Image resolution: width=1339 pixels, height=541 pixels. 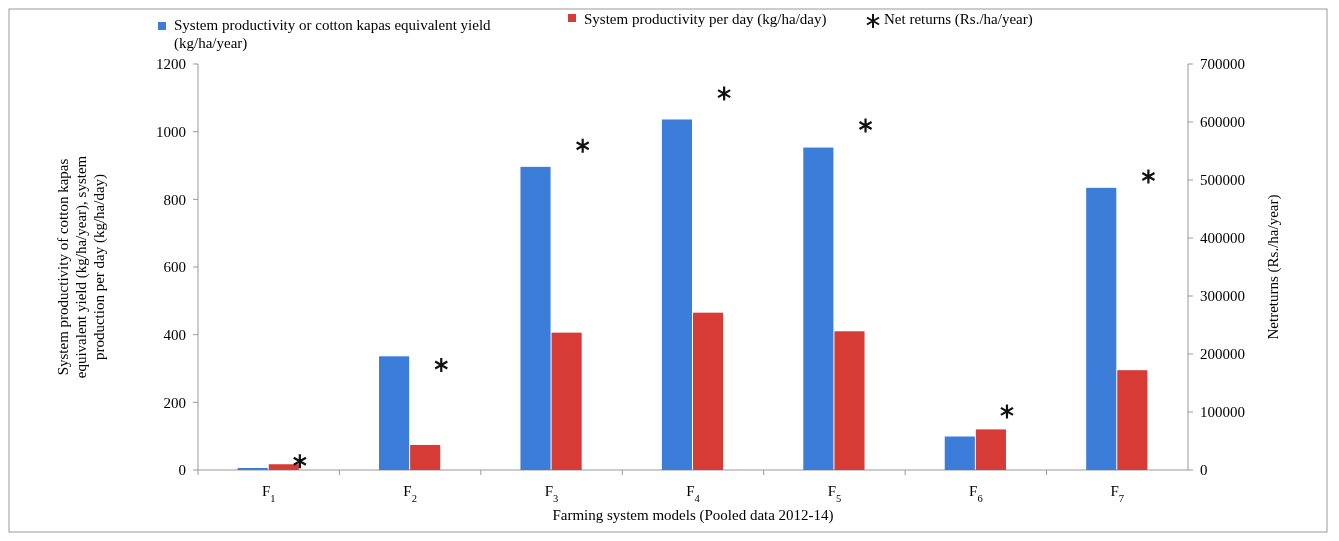 I want to click on legend-label: System productivity per day (kg/ha/day), so click(x=705, y=19).